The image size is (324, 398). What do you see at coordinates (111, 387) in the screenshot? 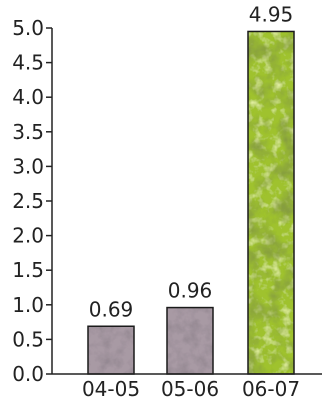
I see `x-category-label: 04-05` at bounding box center [111, 387].